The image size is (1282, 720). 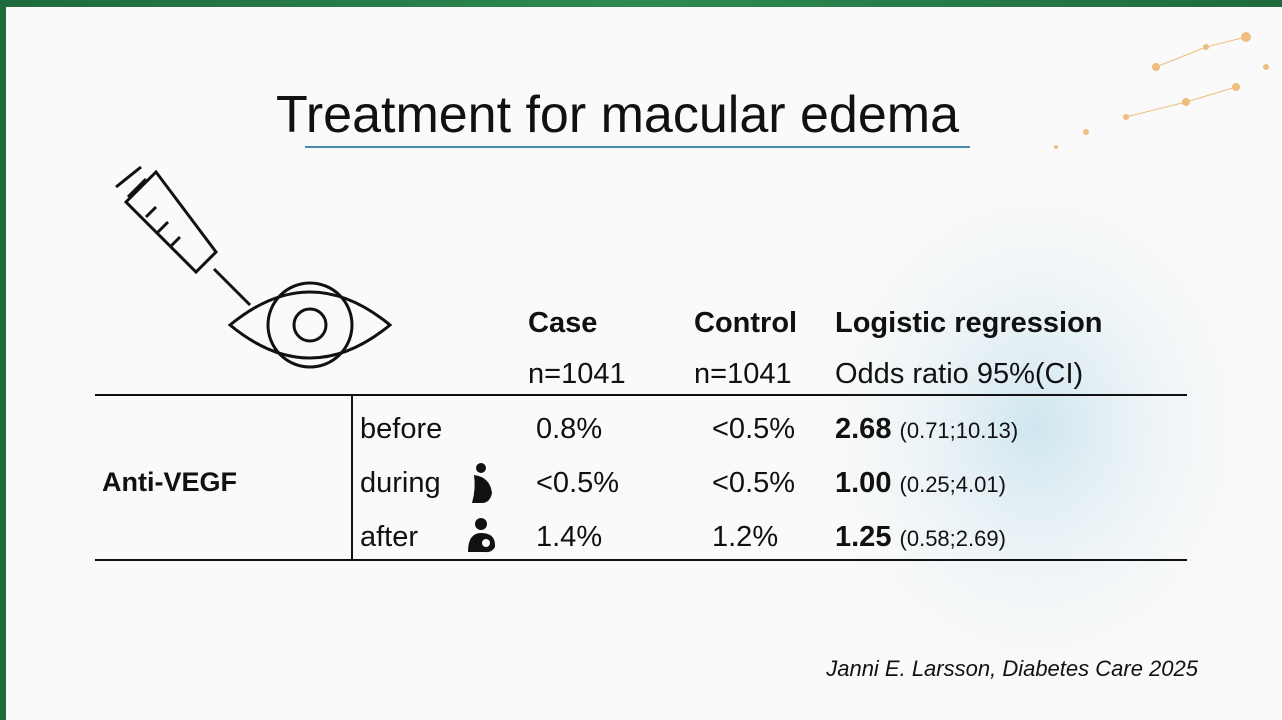 I want to click on regression-cell: 2.68 (0.71;10.13), so click(x=926, y=430).